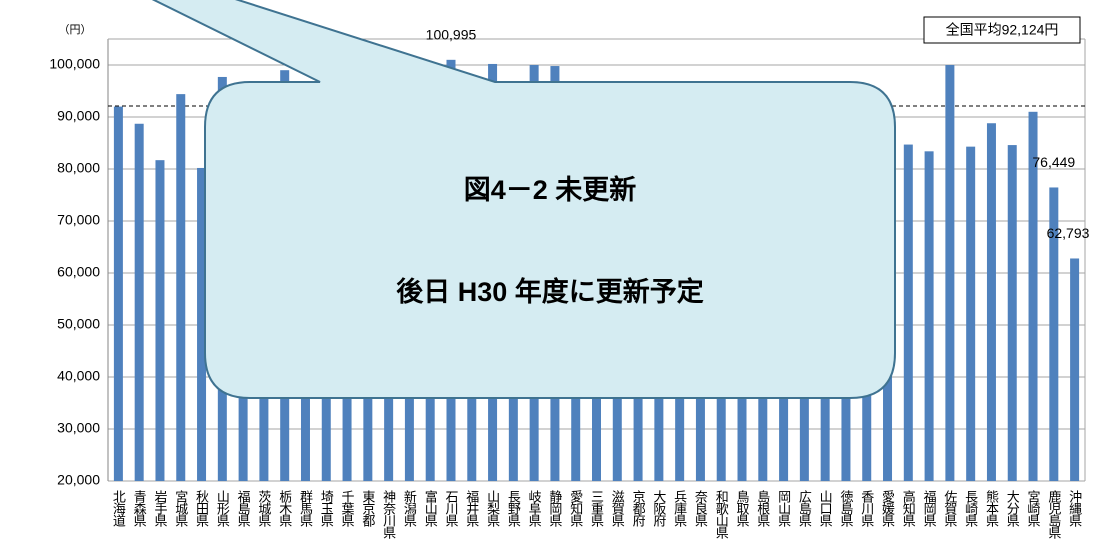 The image size is (1108, 552). I want to click on x-tick-label: 静岡県, so click(554, 508).